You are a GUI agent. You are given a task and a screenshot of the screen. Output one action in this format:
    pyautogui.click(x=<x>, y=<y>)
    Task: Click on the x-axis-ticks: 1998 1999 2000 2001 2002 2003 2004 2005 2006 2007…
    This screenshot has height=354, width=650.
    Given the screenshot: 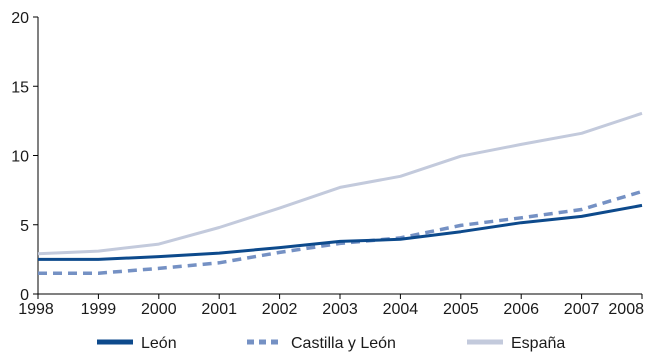 What is the action you would take?
    pyautogui.click(x=331, y=306)
    